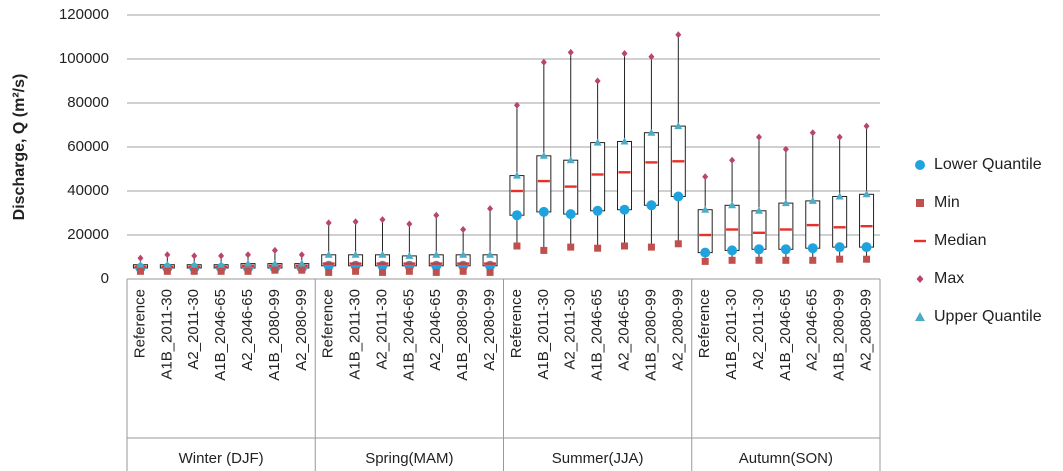 Image resolution: width=1063 pixels, height=471 pixels. What do you see at coordinates (221, 458) in the screenshot?
I see `group-label: Winter (DJF)` at bounding box center [221, 458].